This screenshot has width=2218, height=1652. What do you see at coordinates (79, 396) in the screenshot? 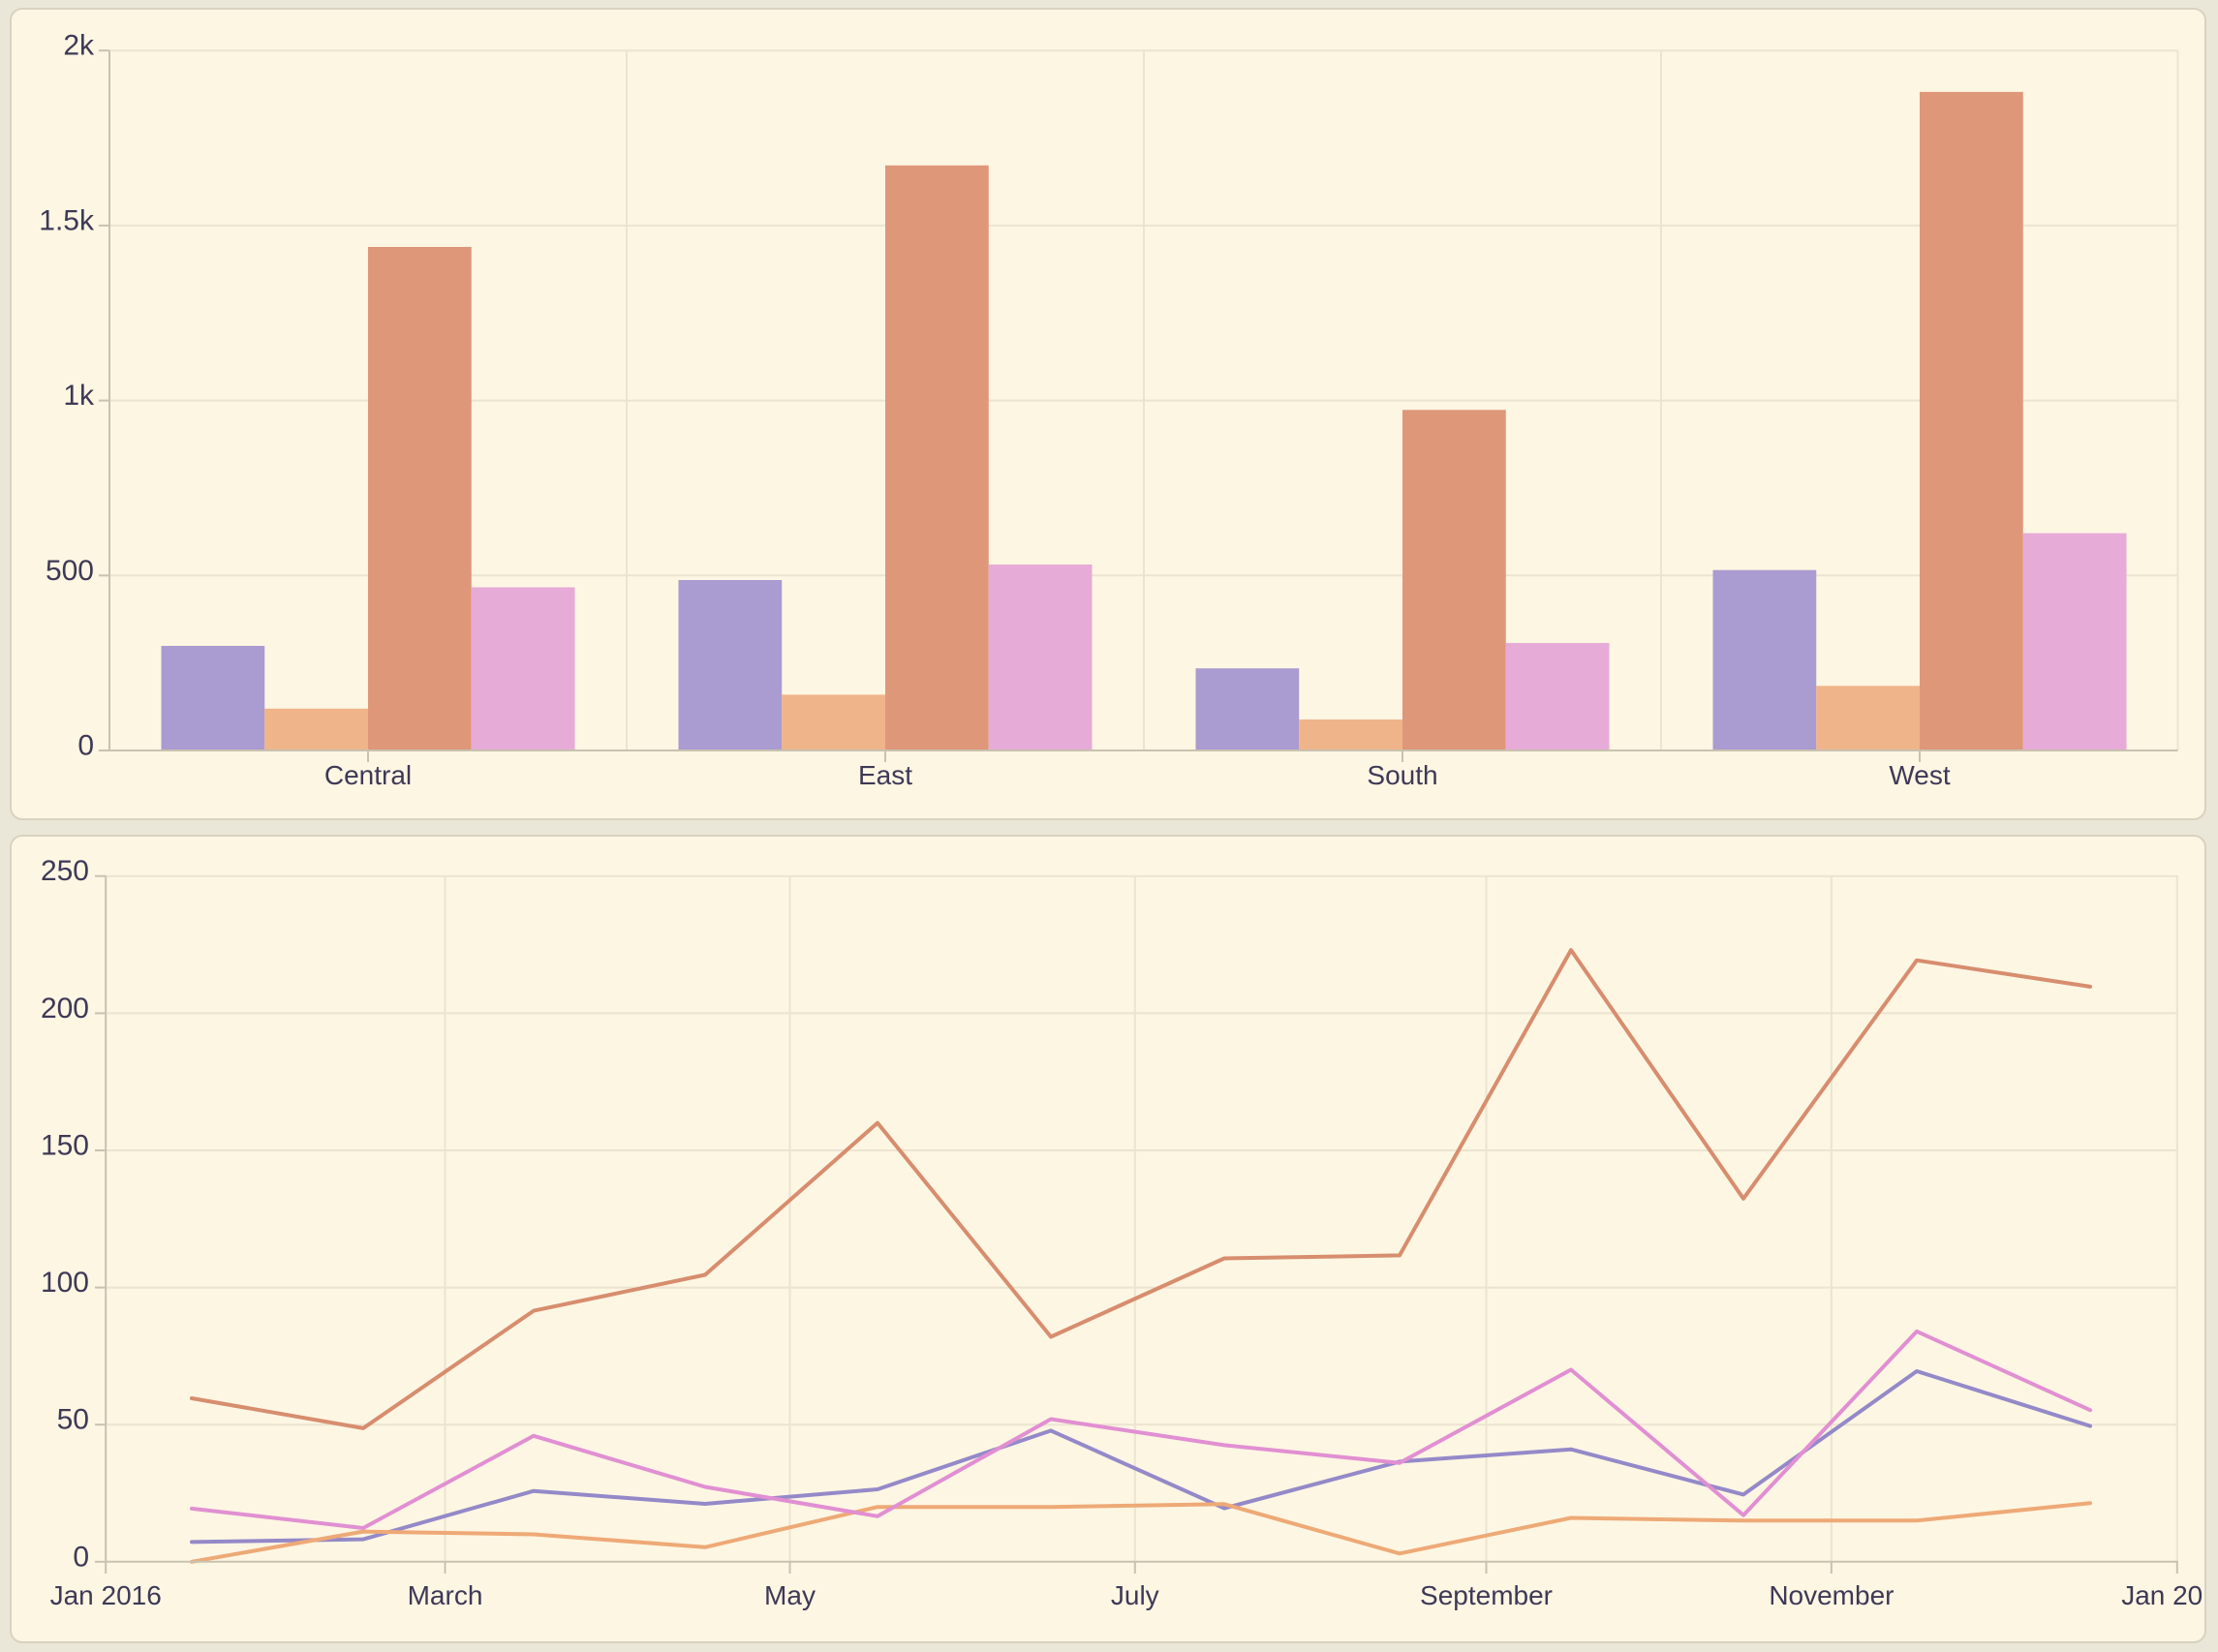
I see `svg-text: 1k` at bounding box center [79, 396].